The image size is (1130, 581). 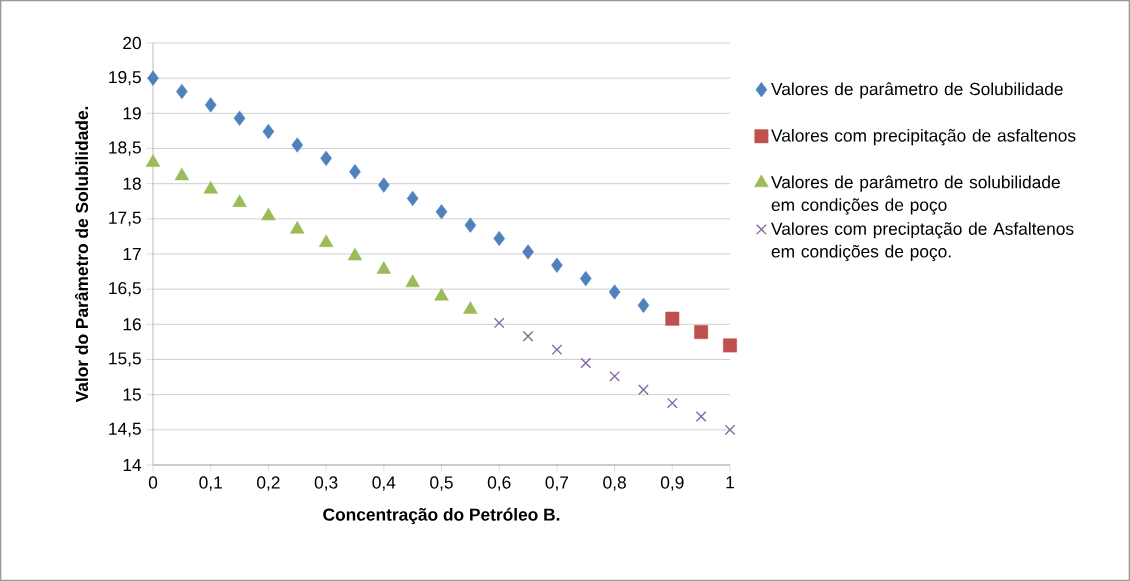 What do you see at coordinates (915, 195) in the screenshot?
I see `legend-label: Valores de parâmetro de solubilidade em condições de poço` at bounding box center [915, 195].